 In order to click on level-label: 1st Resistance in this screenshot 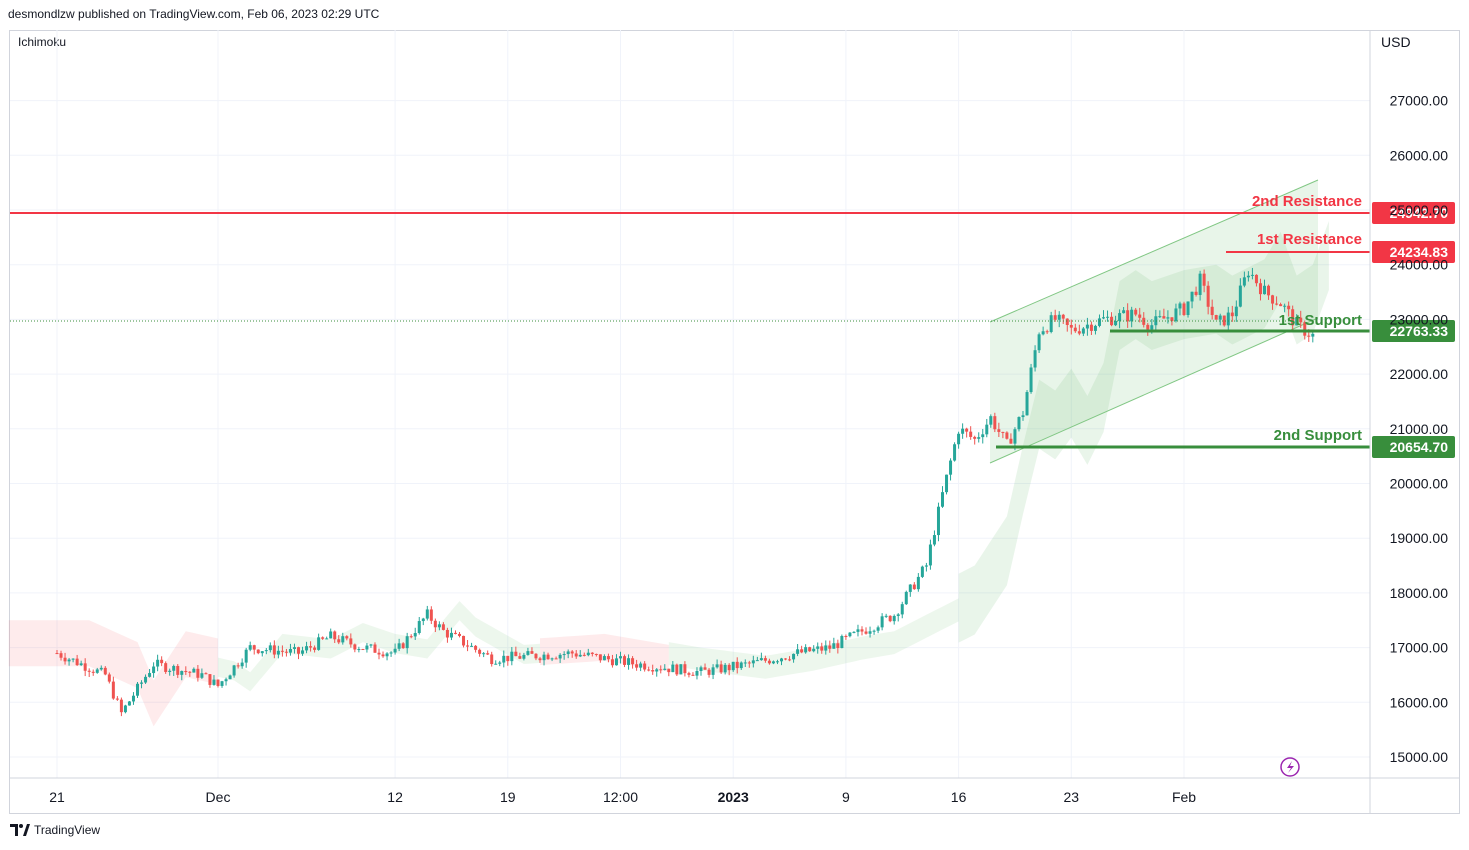, I will do `click(1309, 239)`.